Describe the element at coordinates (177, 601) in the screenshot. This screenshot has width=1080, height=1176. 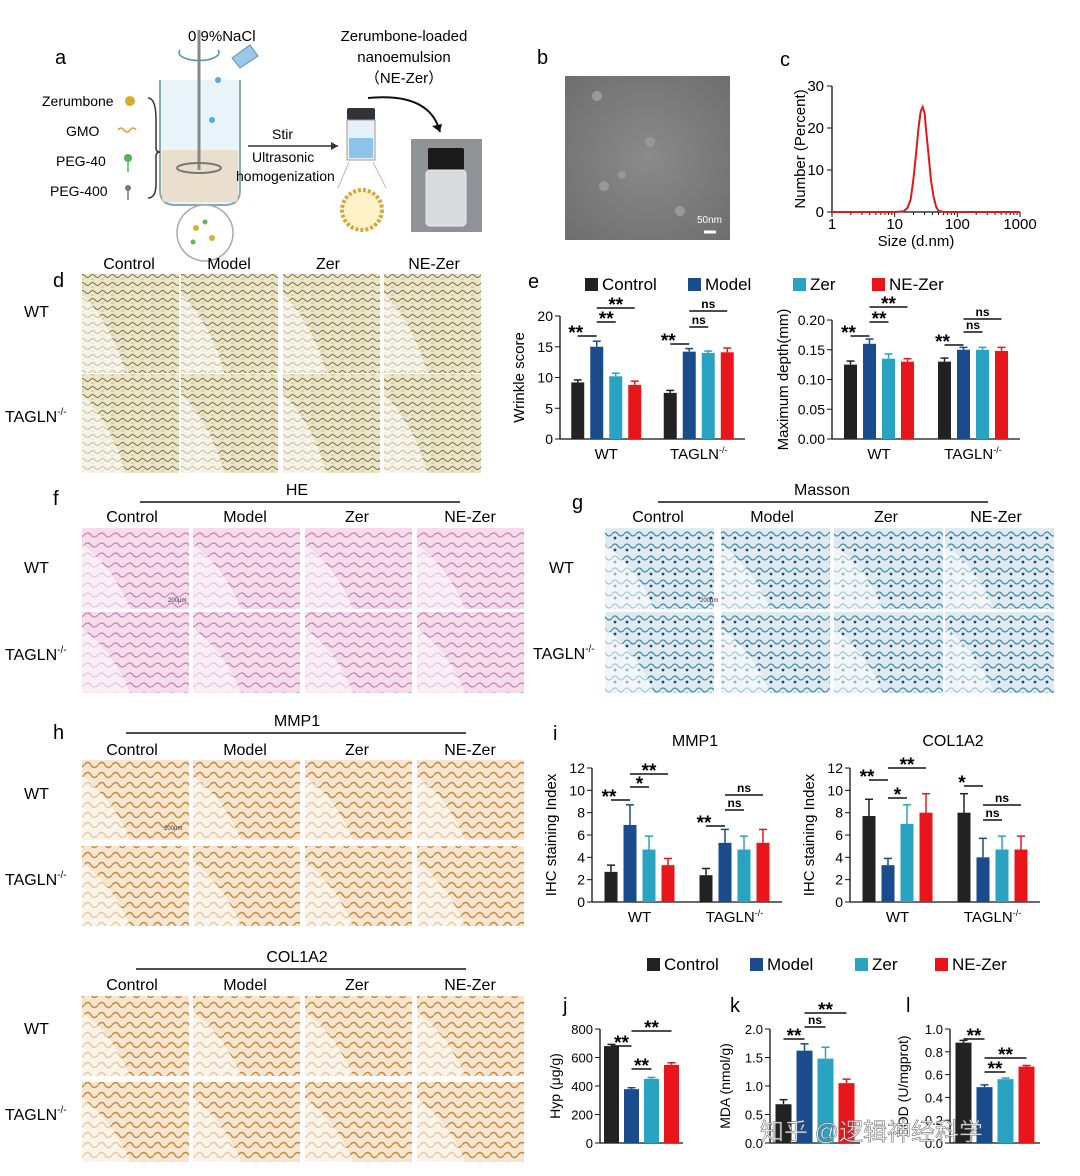
I see `he-scale-label: 200μm` at that location.